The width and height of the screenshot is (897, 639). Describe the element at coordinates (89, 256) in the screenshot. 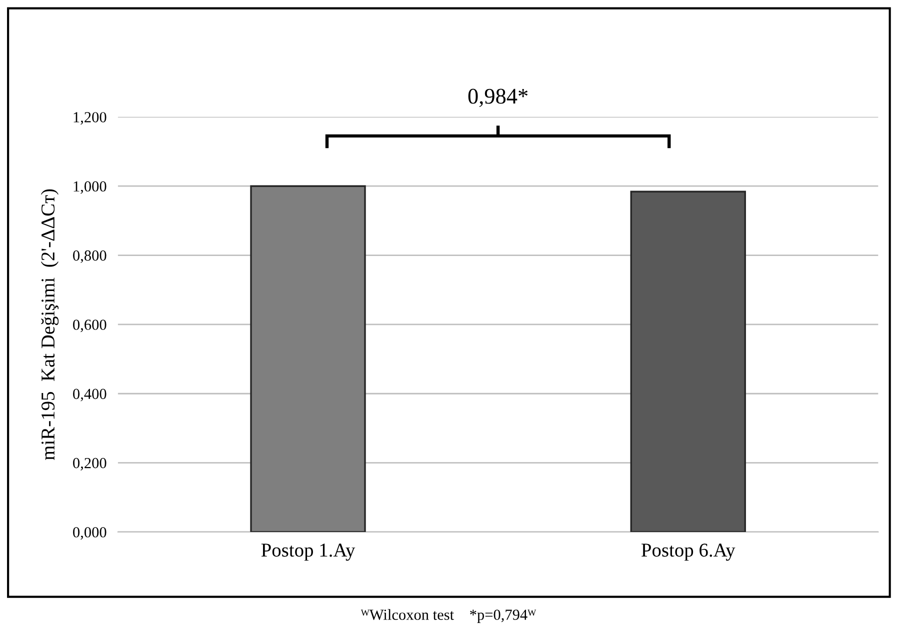

I see `y-tick-label: 0,800` at that location.